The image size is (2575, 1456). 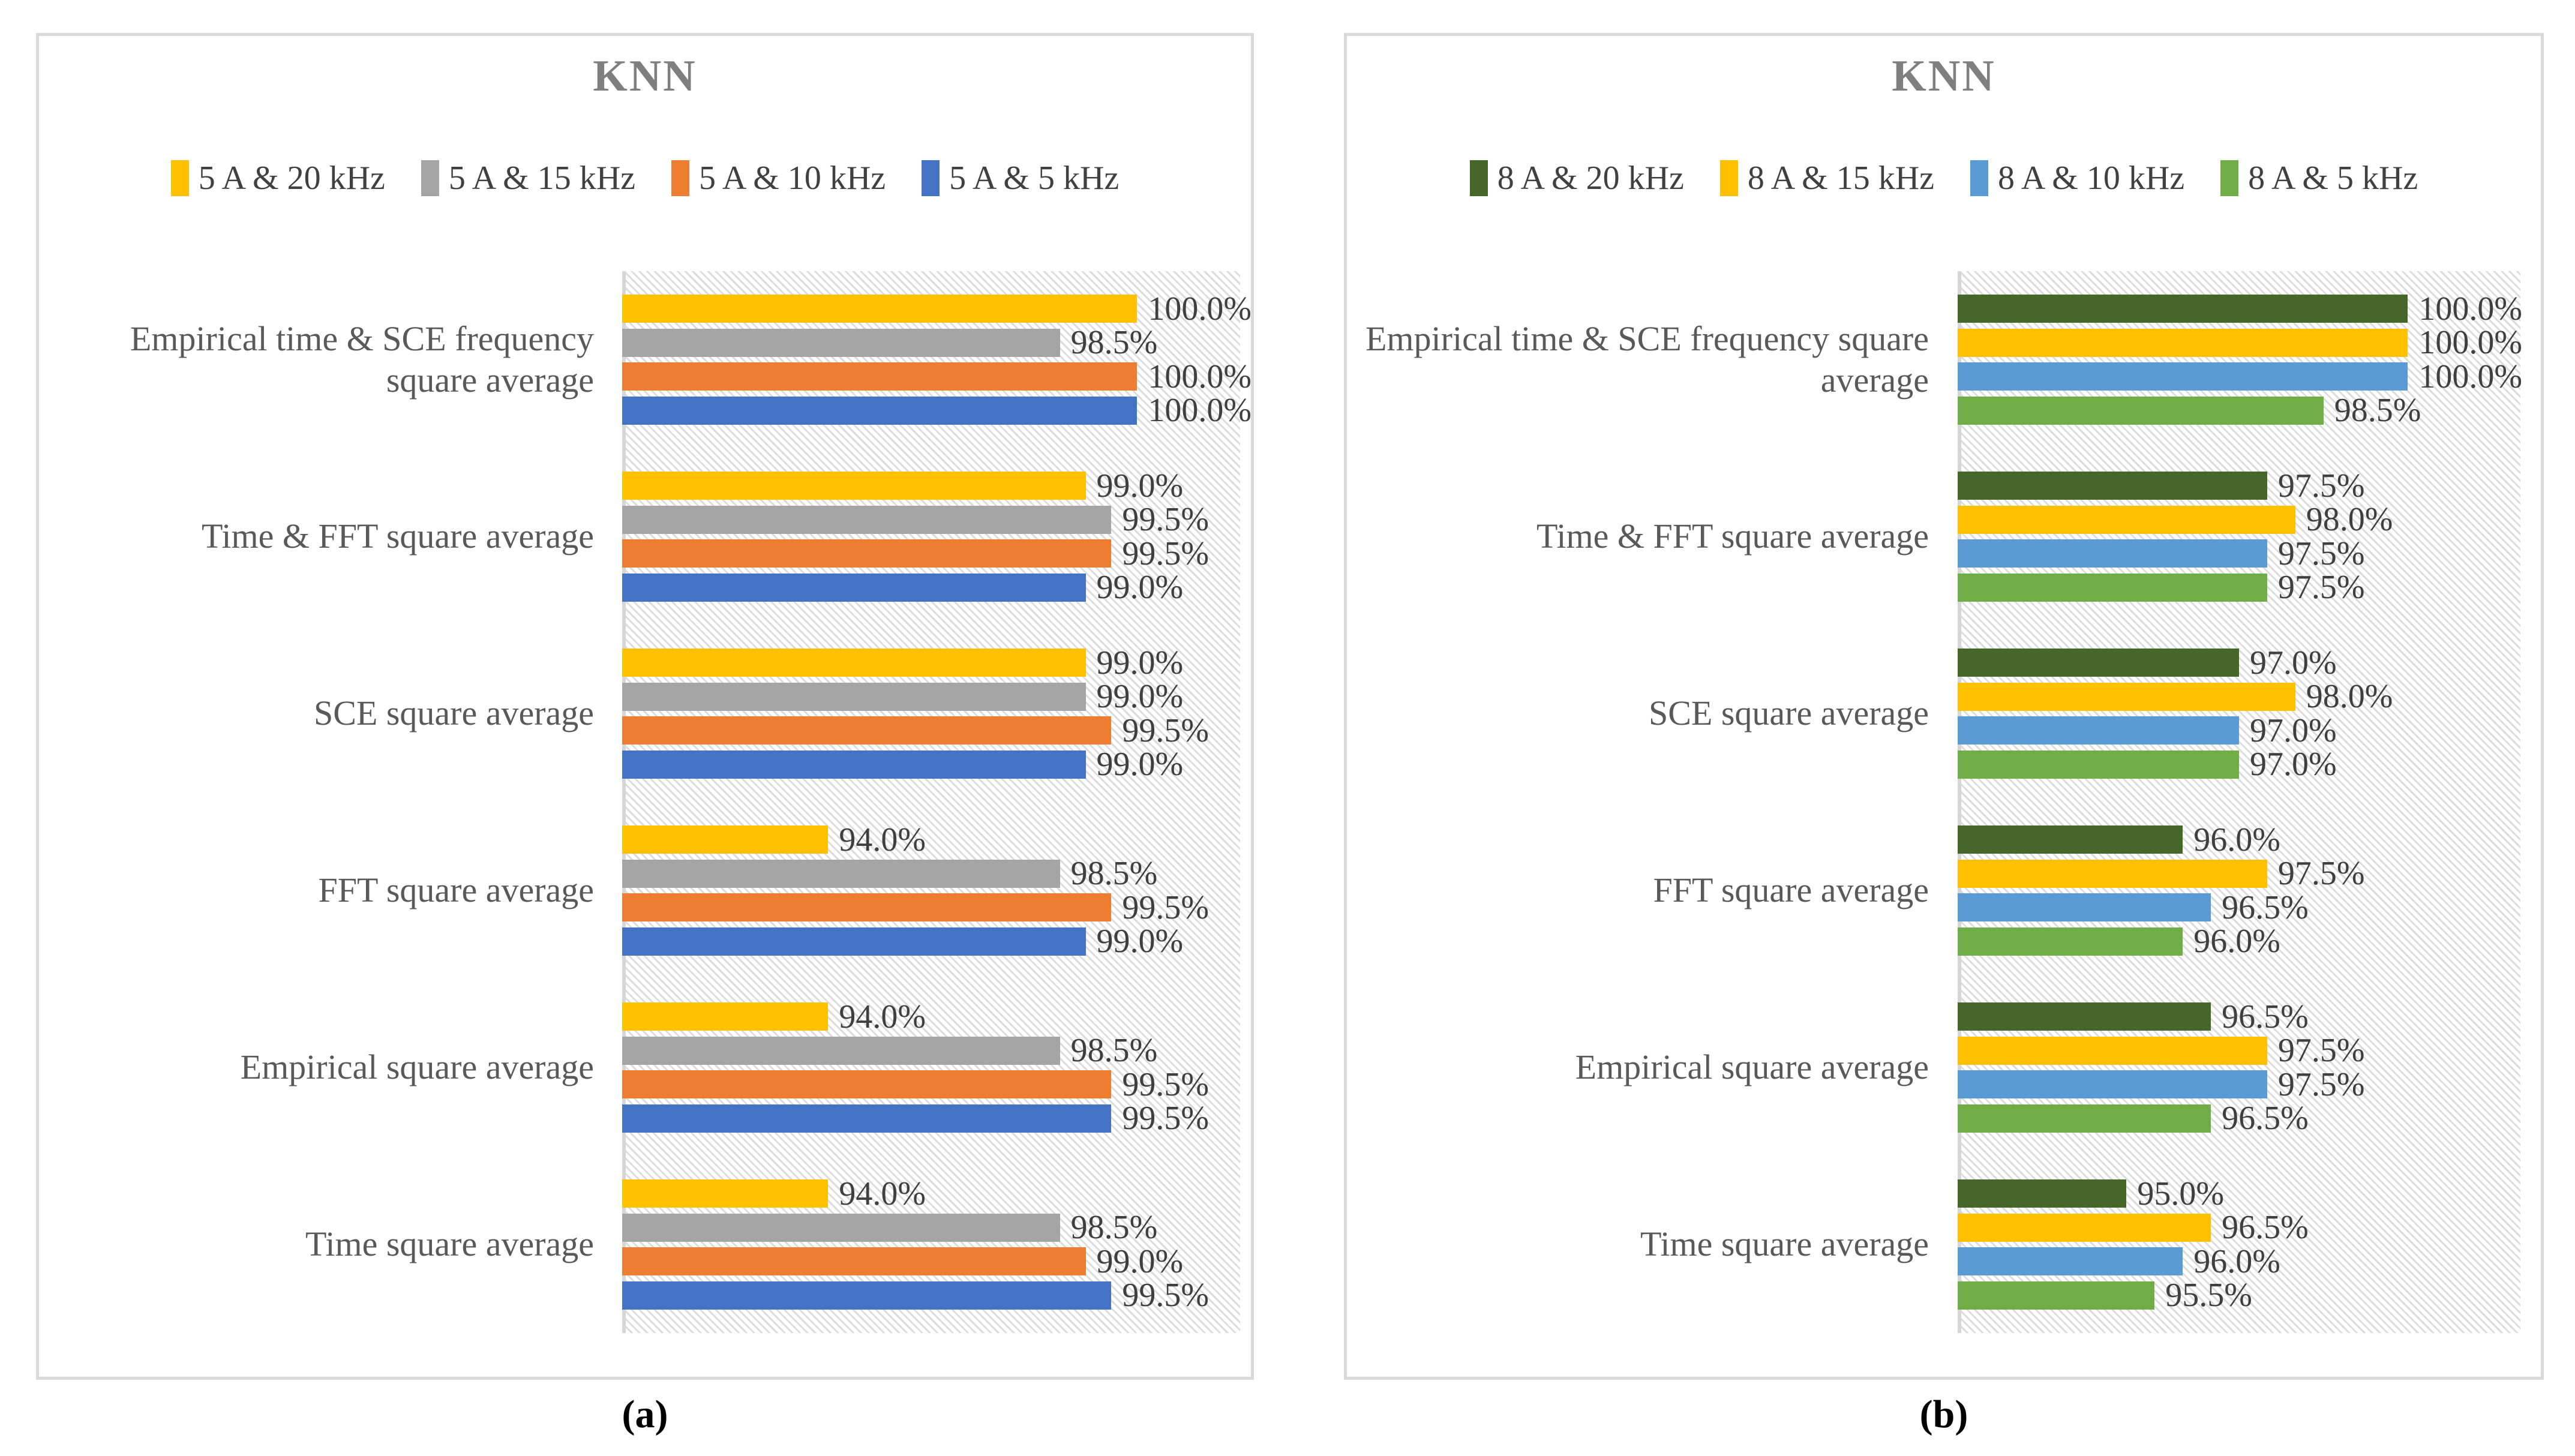 I want to click on chart-title: KNN, so click(x=645, y=76).